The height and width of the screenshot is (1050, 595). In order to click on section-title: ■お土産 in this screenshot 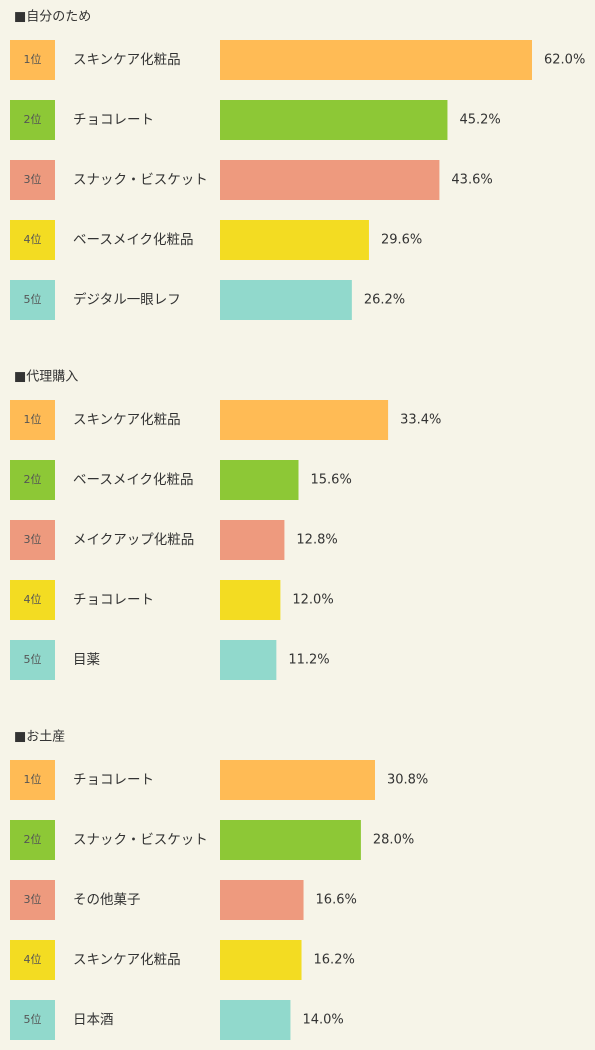, I will do `click(39, 737)`.